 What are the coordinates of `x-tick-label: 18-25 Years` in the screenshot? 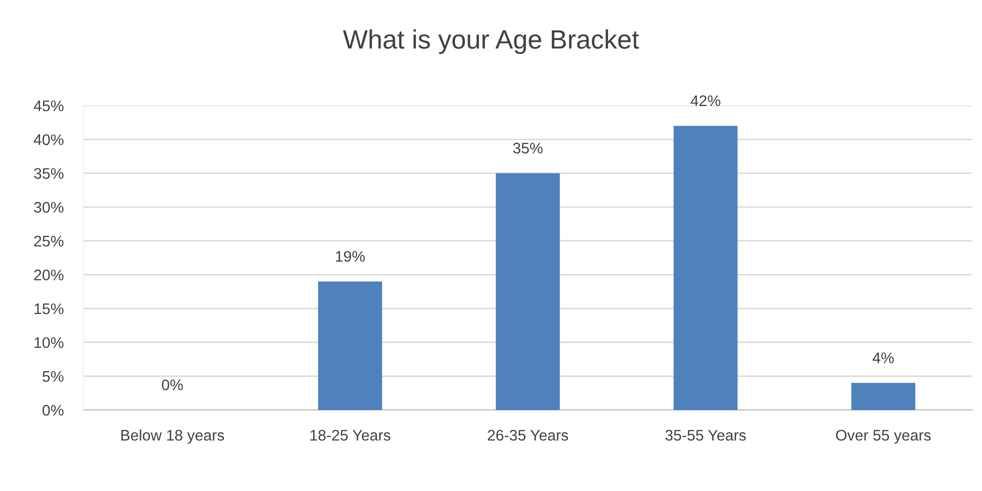 It's located at (350, 435).